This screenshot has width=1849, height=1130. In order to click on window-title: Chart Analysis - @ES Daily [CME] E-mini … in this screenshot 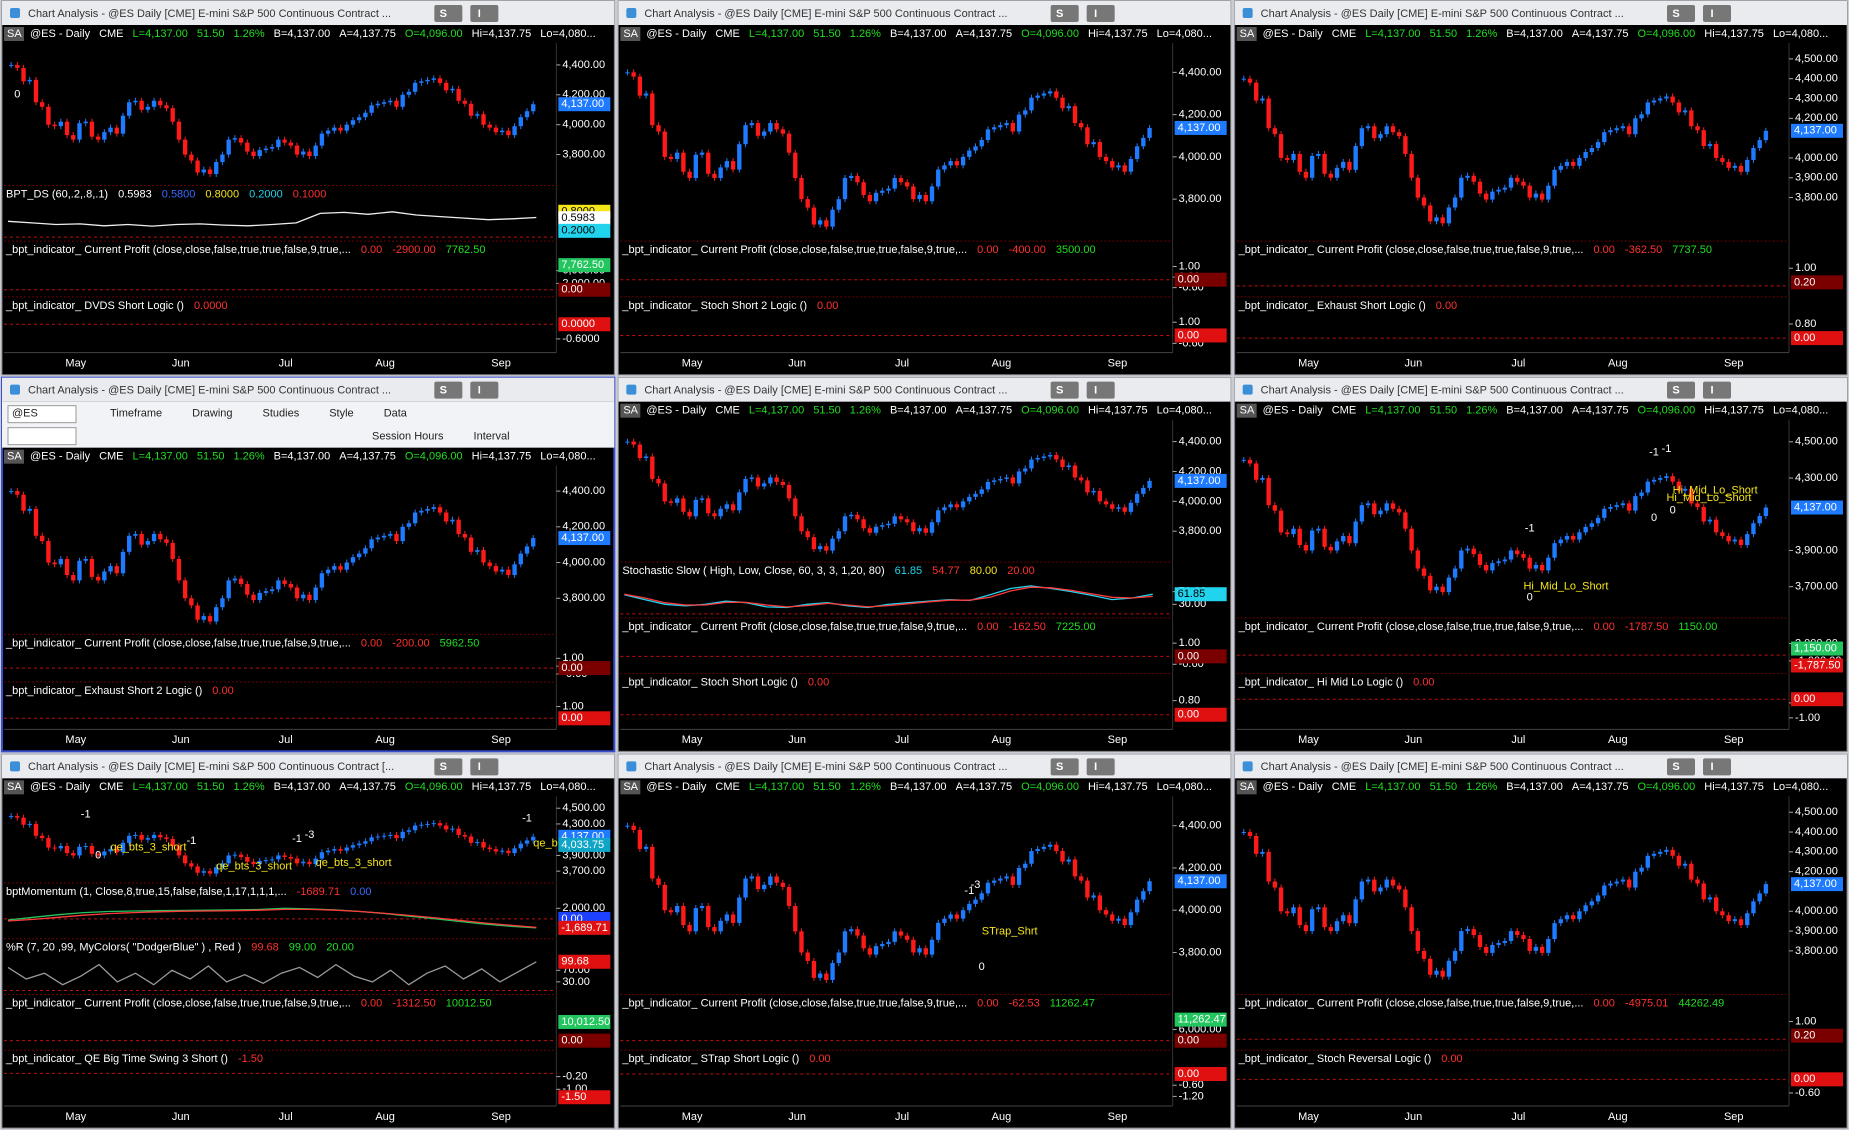, I will do `click(825, 767)`.